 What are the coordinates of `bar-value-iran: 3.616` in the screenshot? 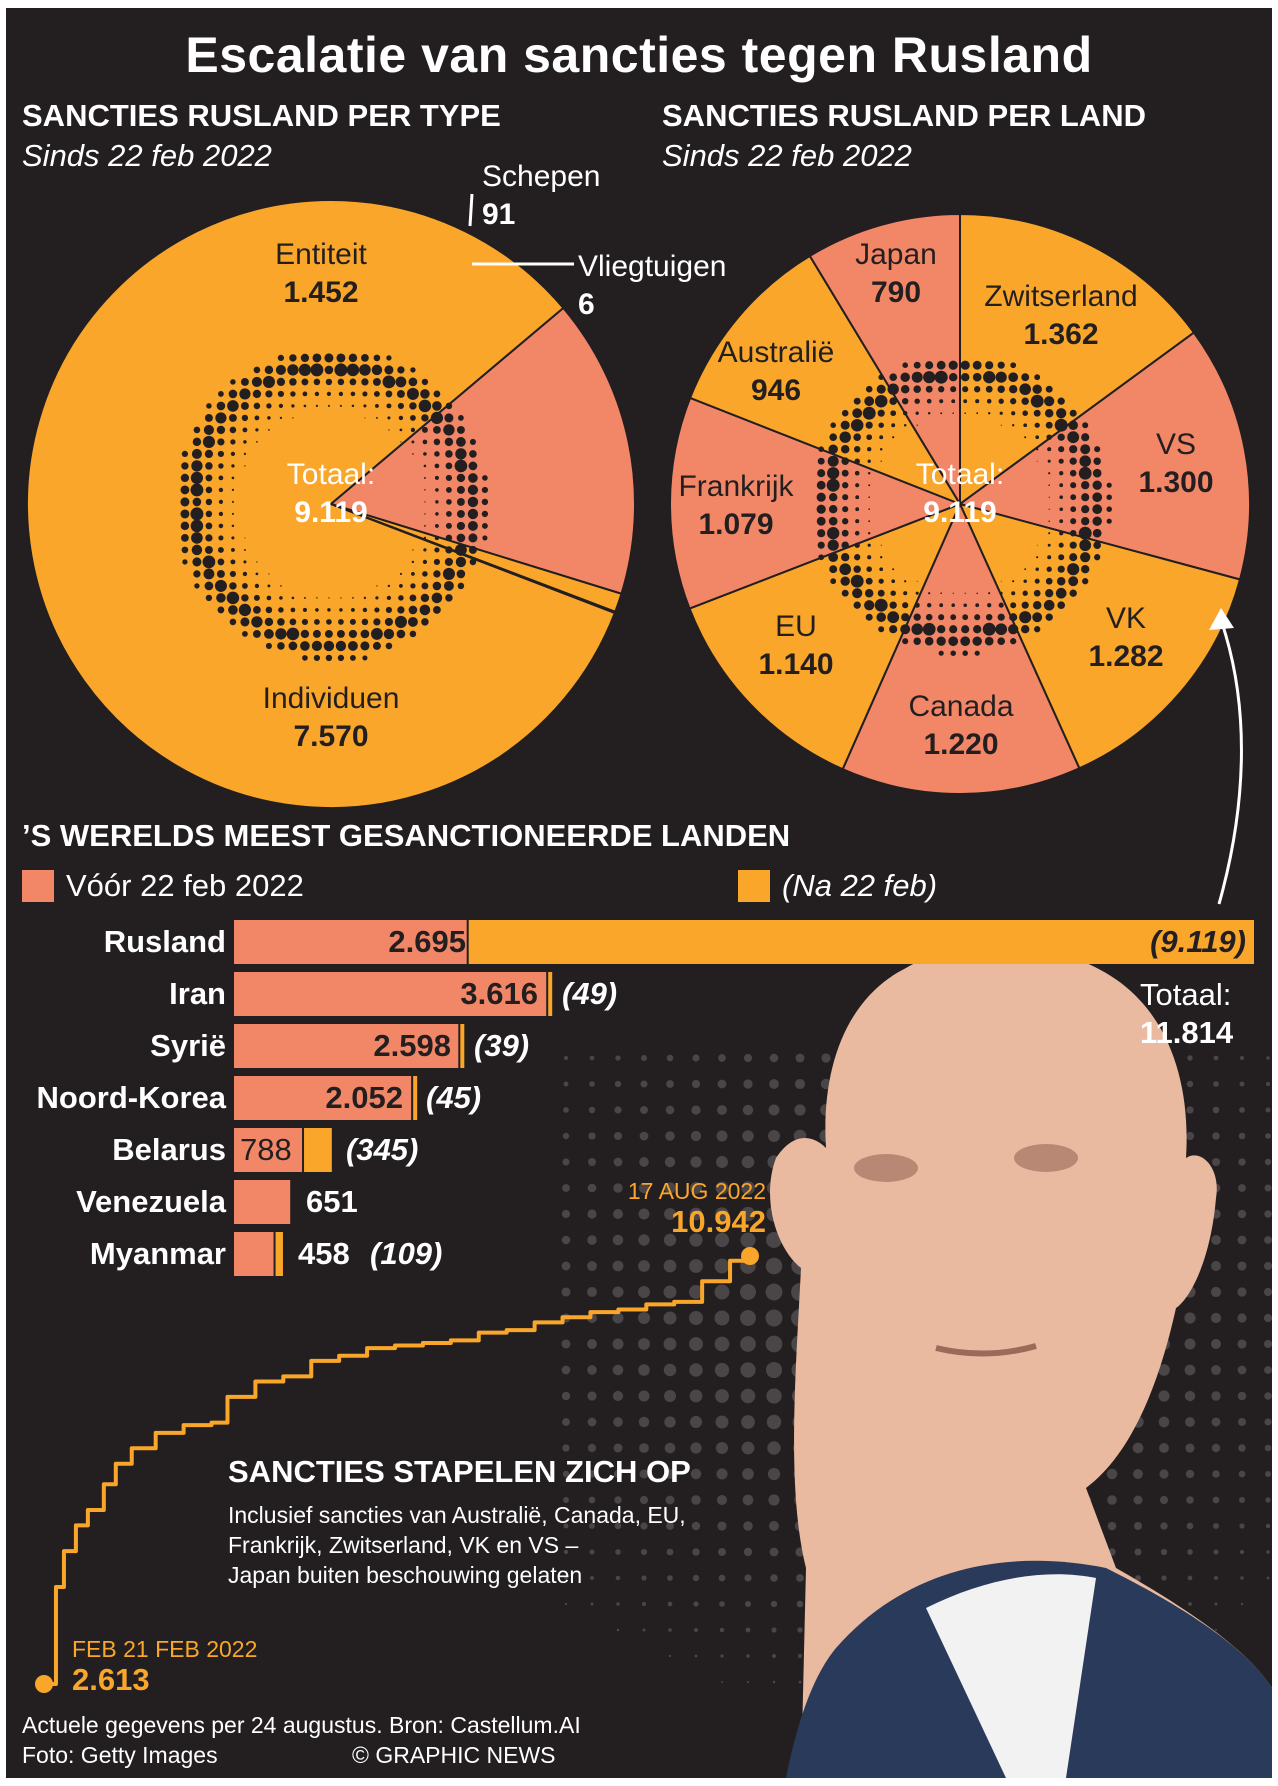 It's located at (499, 993).